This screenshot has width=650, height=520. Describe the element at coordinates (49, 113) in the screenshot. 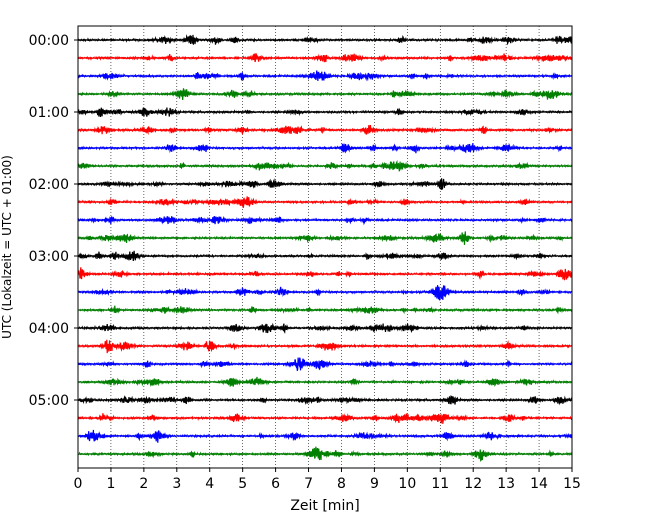

I see `y-tick-label-01:00: 01:00` at that location.